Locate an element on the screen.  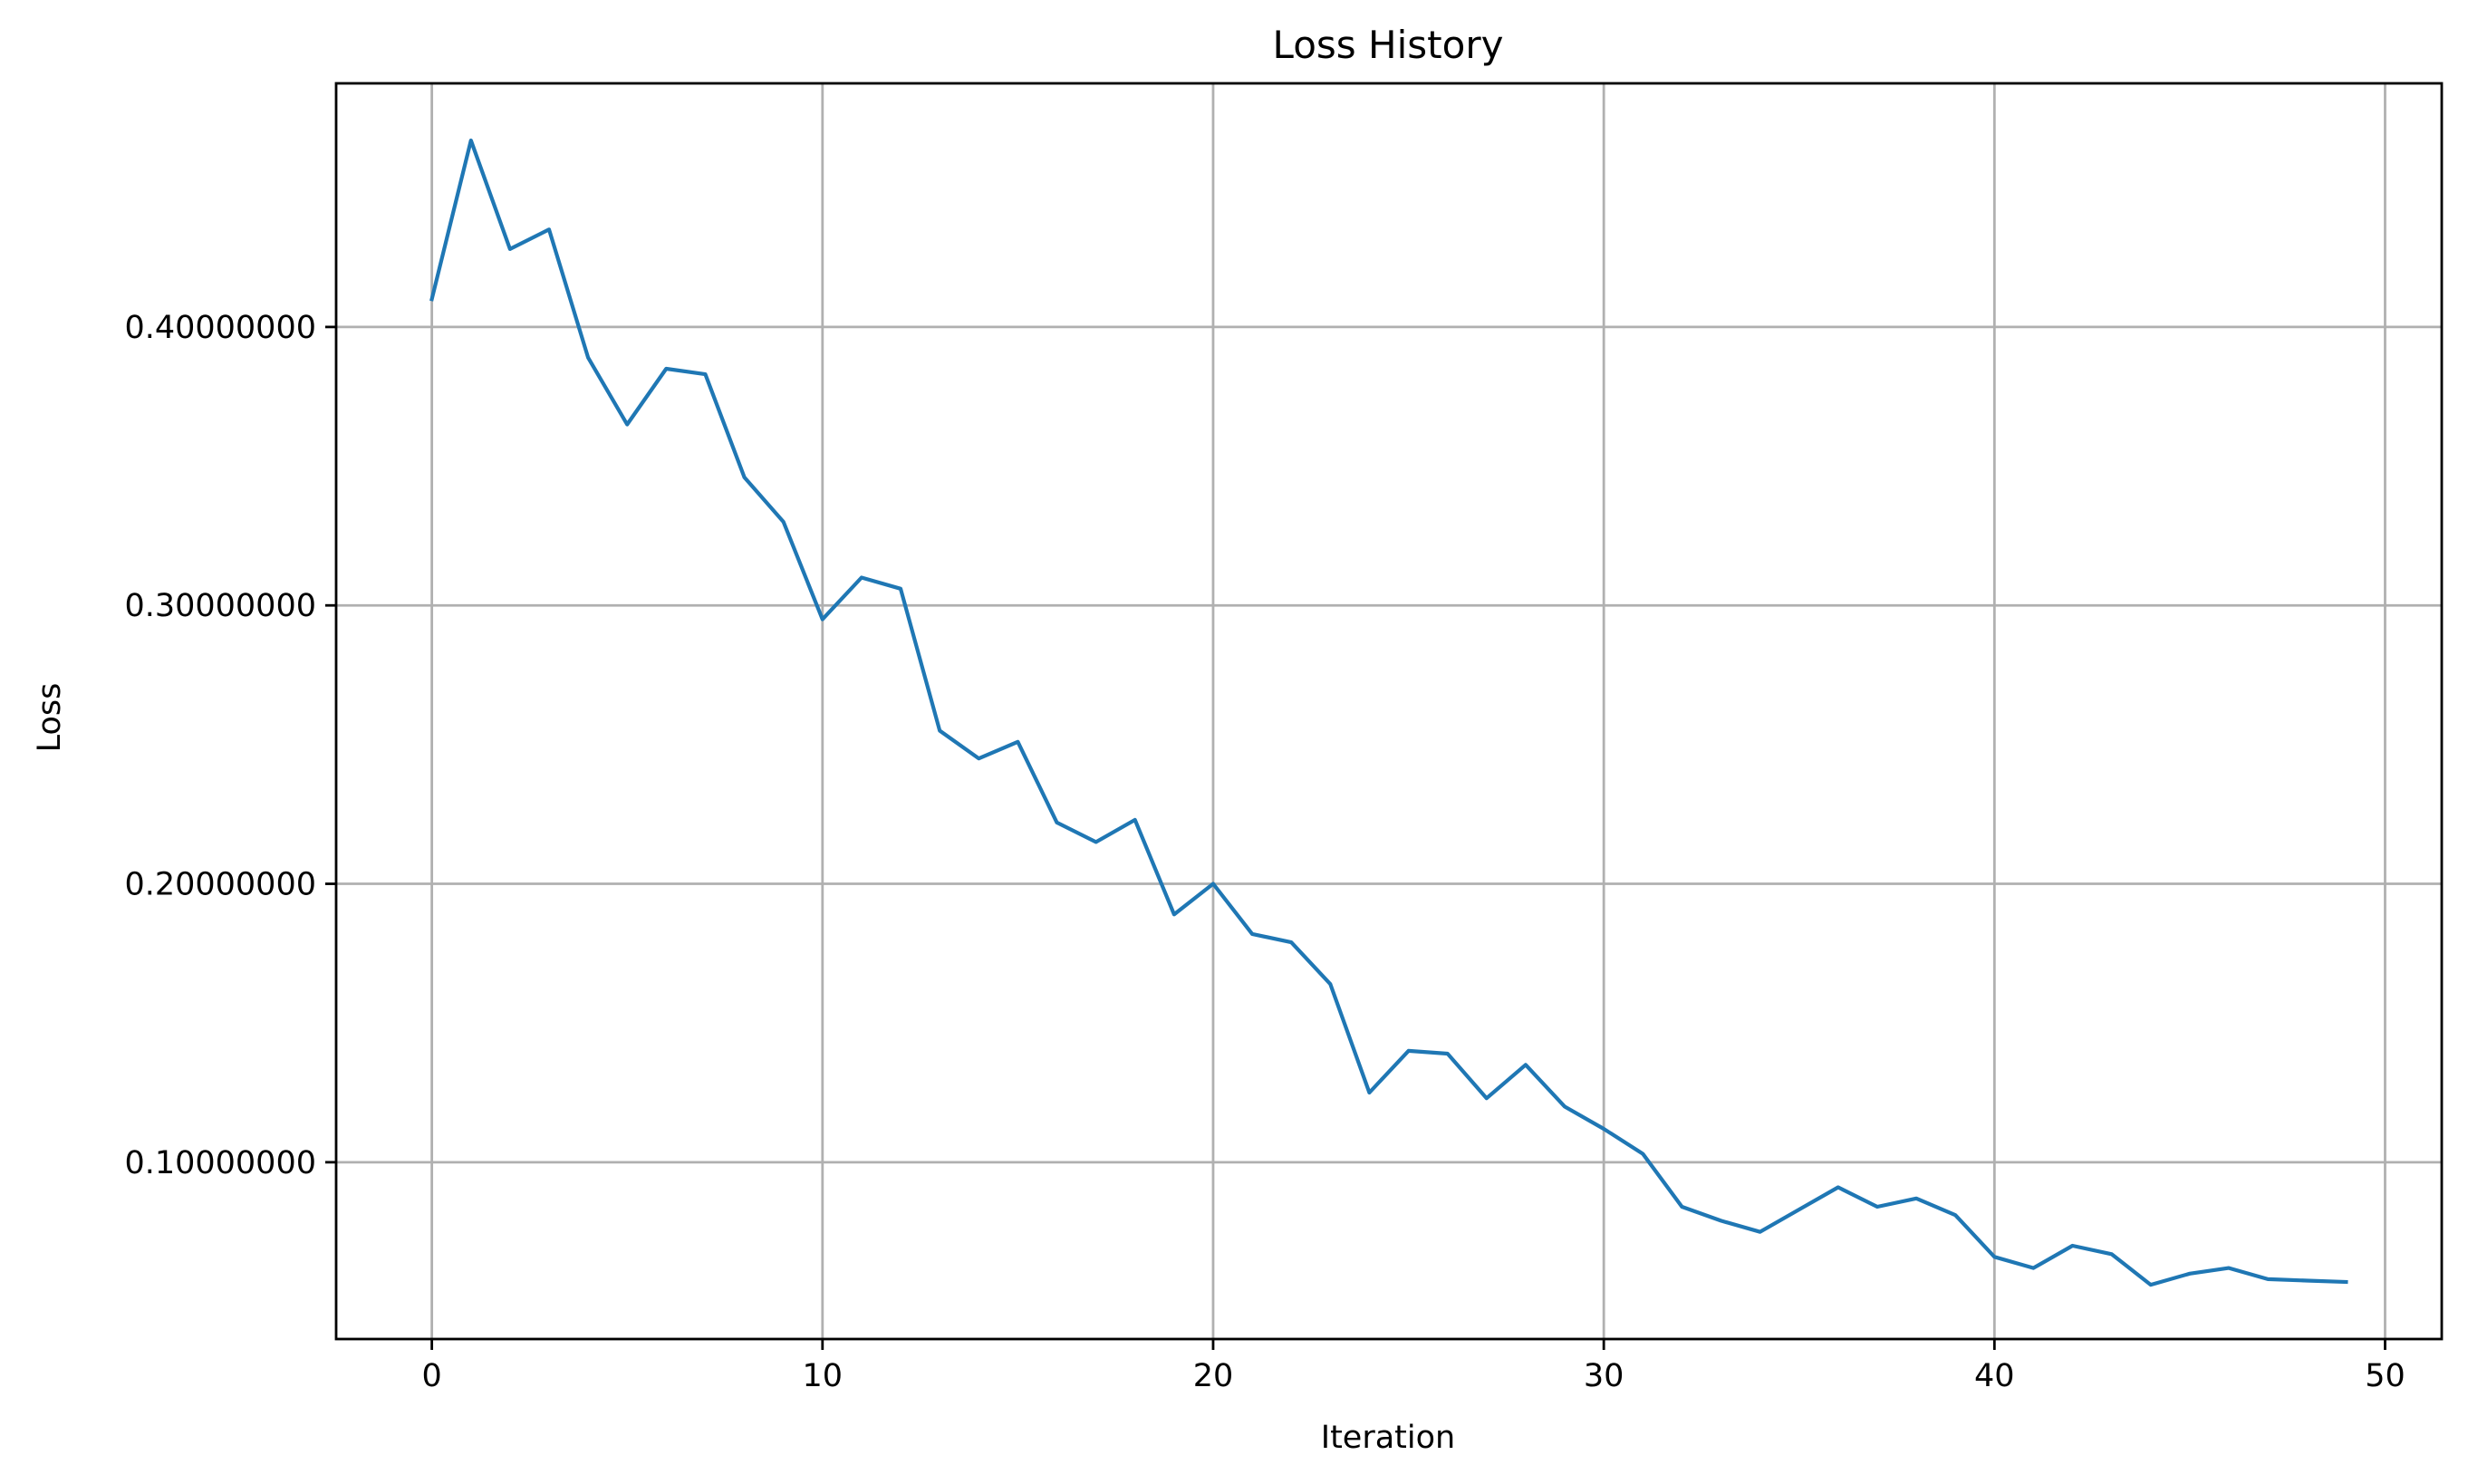
chart-title: Loss History is located at coordinates (1388, 45).